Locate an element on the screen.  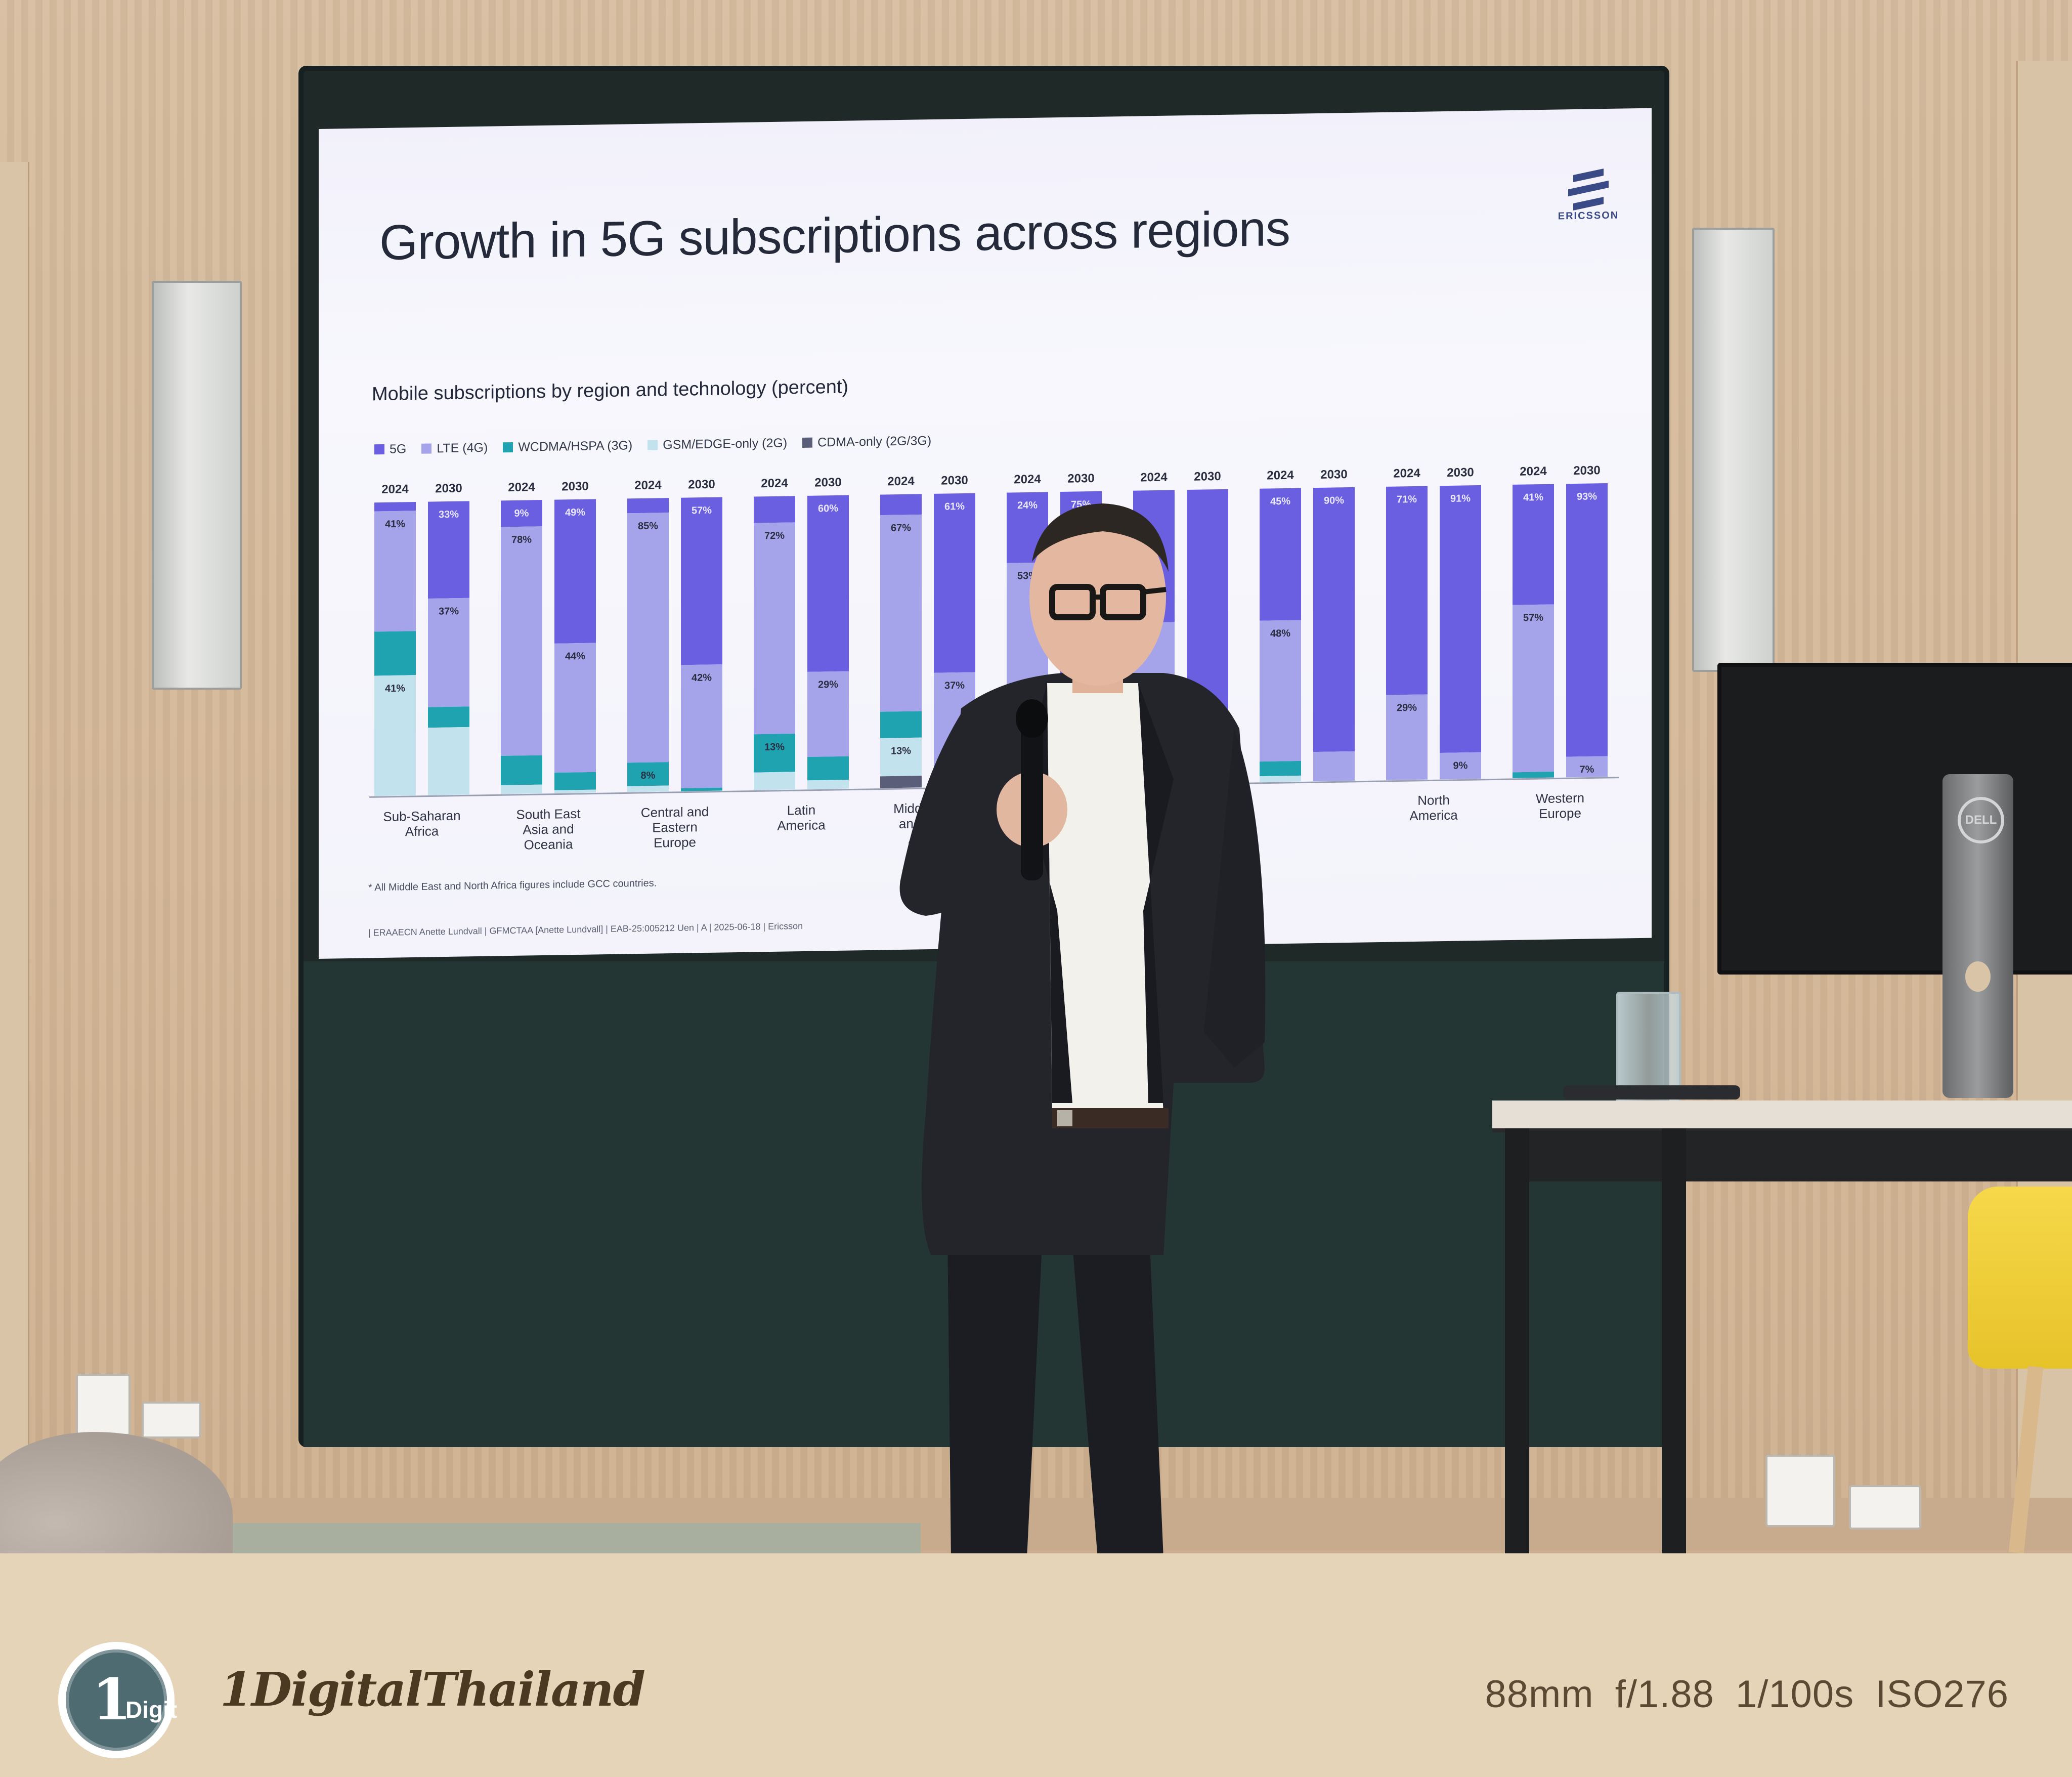
badge-numeral: 1 is located at coordinates (112, 1700).